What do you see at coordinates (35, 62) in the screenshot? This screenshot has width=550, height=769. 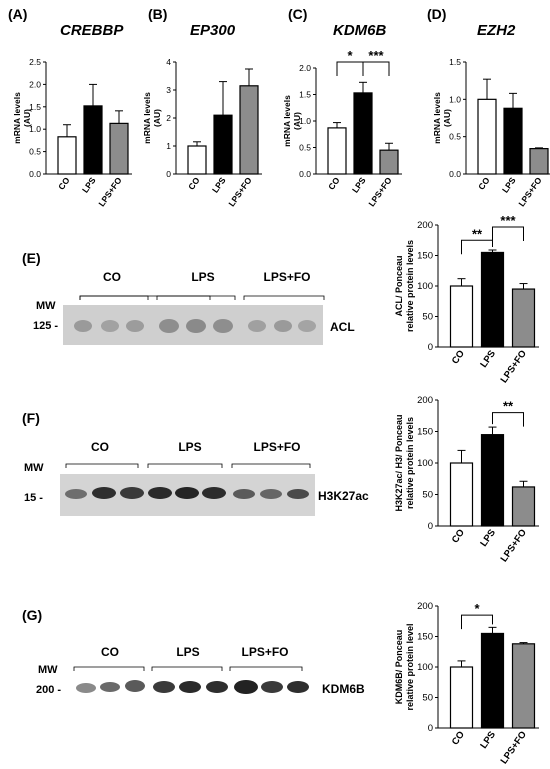 I see `chart-a-ytick-label: 2.5` at bounding box center [35, 62].